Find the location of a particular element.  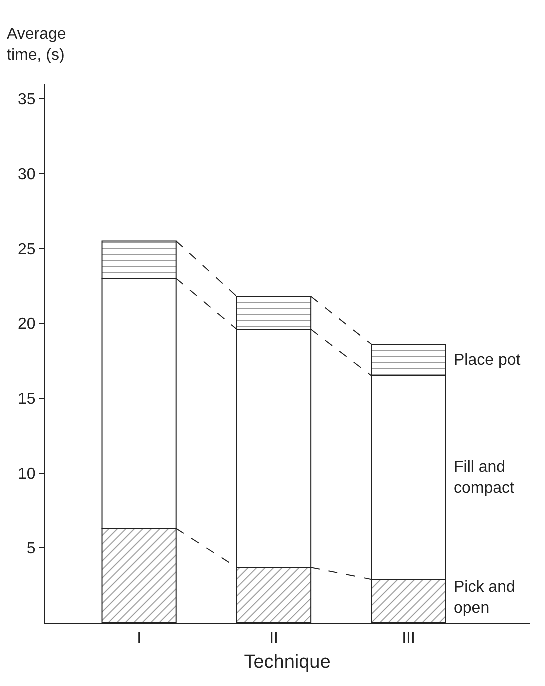

y-tick-label: 35 is located at coordinates (27, 100).